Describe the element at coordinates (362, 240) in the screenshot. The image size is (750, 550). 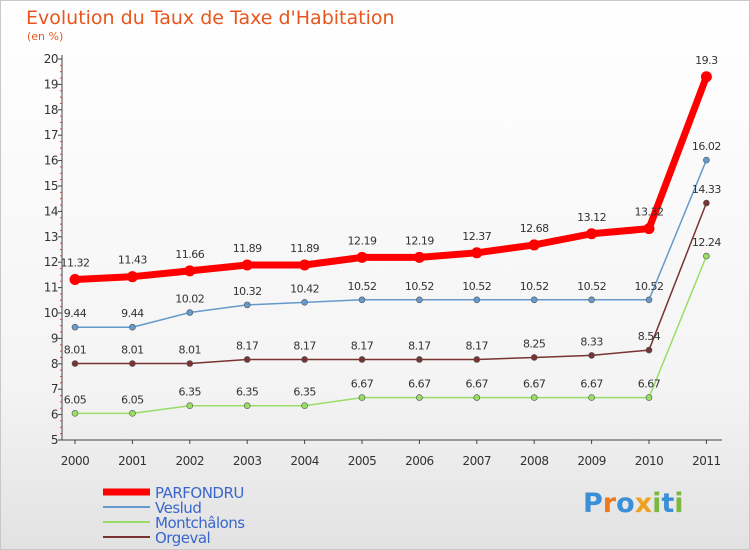
I see `data-label: 12.19` at that location.